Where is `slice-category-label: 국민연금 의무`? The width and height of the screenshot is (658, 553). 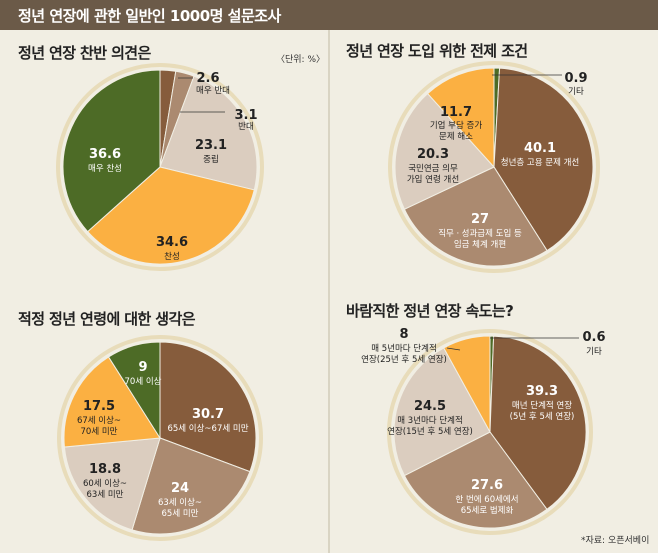
slice-category-label: 국민연금 의무 is located at coordinates (433, 168).